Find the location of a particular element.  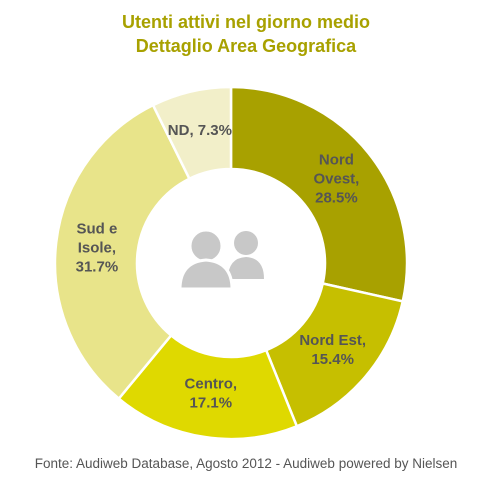

slice-label-centro: Centro, 17.1% is located at coordinates (211, 394).